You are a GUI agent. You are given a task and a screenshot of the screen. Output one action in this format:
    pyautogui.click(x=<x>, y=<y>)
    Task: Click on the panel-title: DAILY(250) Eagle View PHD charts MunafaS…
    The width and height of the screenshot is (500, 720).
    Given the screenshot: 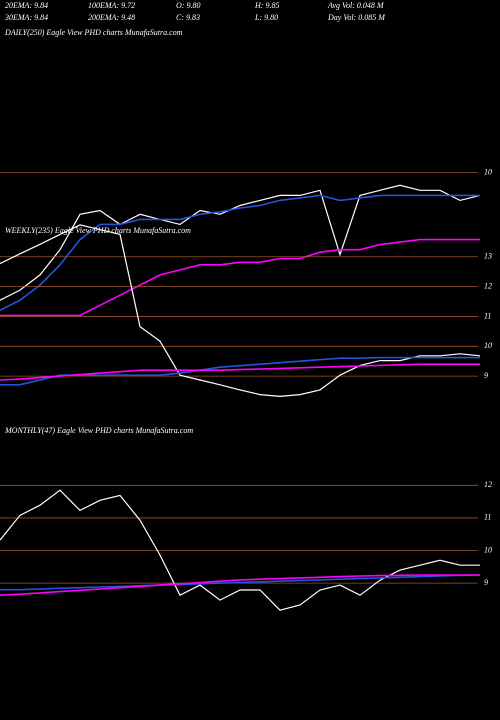 What is the action you would take?
    pyautogui.click(x=93, y=32)
    